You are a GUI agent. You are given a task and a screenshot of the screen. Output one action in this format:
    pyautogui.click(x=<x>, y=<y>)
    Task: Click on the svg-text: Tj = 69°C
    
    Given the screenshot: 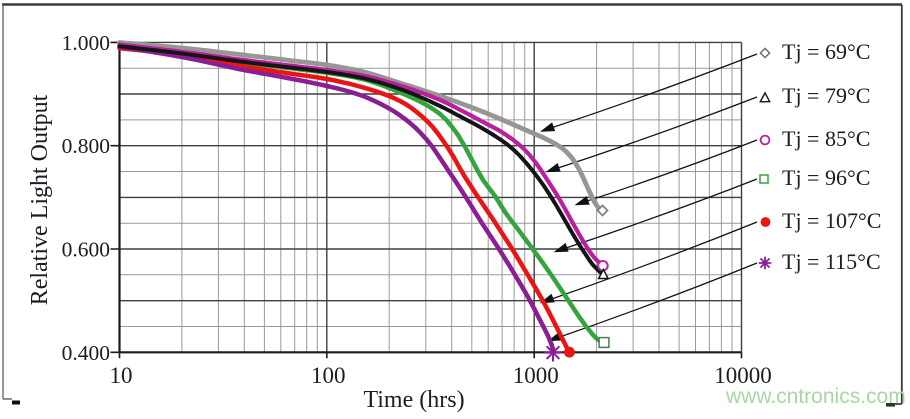 What is the action you would take?
    pyautogui.click(x=826, y=51)
    